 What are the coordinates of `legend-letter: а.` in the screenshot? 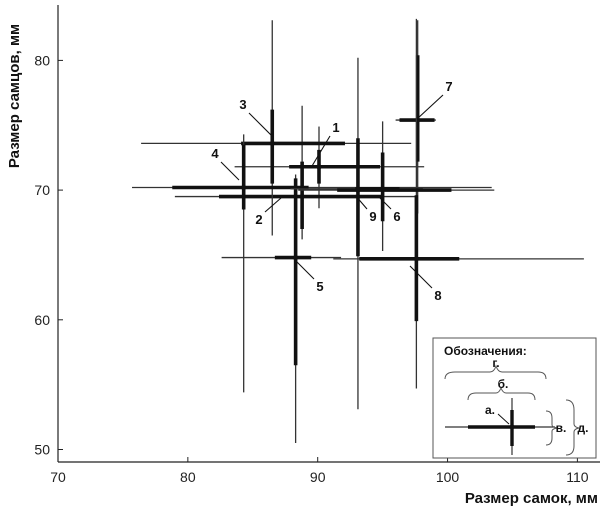 It's located at (490, 410).